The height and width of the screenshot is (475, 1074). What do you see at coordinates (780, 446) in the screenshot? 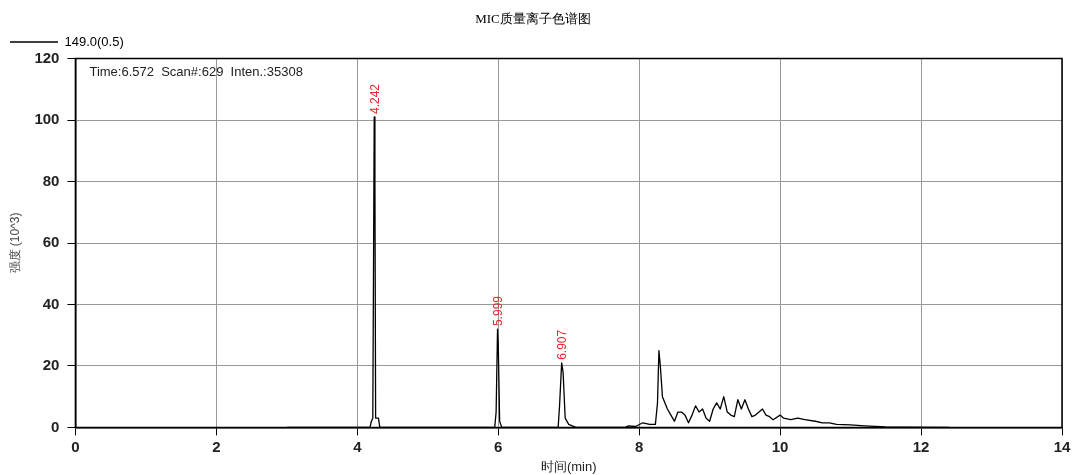
I see `x-tick-label: 10` at bounding box center [780, 446].